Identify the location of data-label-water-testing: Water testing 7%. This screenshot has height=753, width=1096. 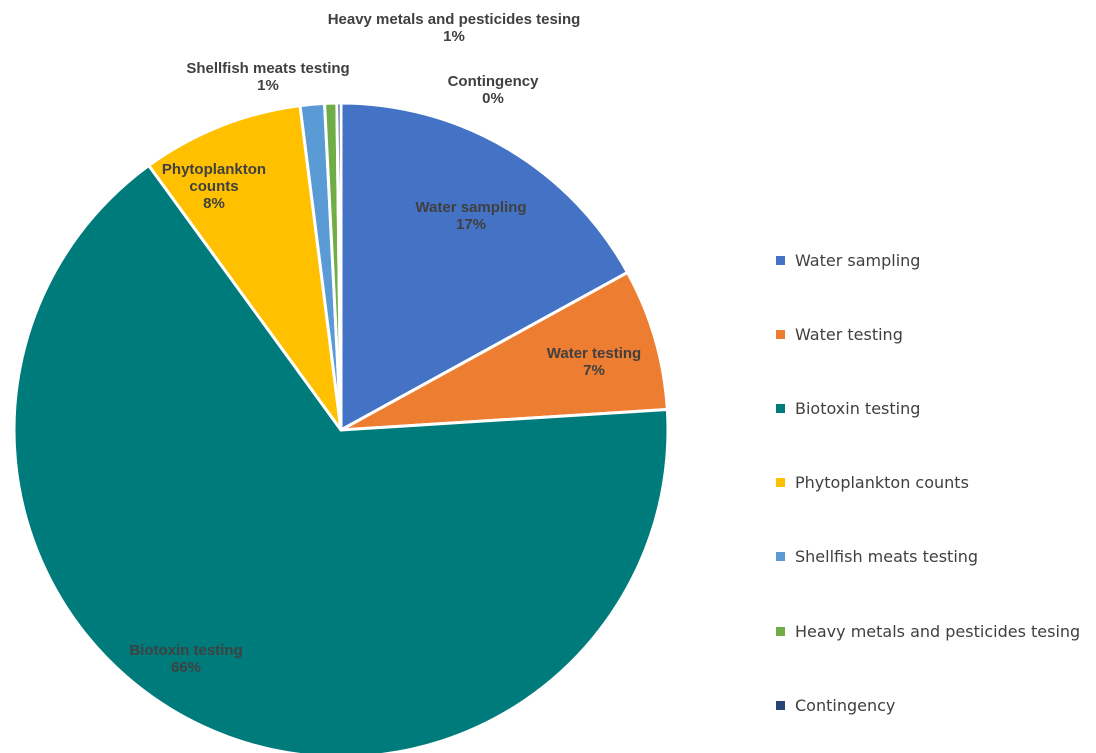
(594, 362).